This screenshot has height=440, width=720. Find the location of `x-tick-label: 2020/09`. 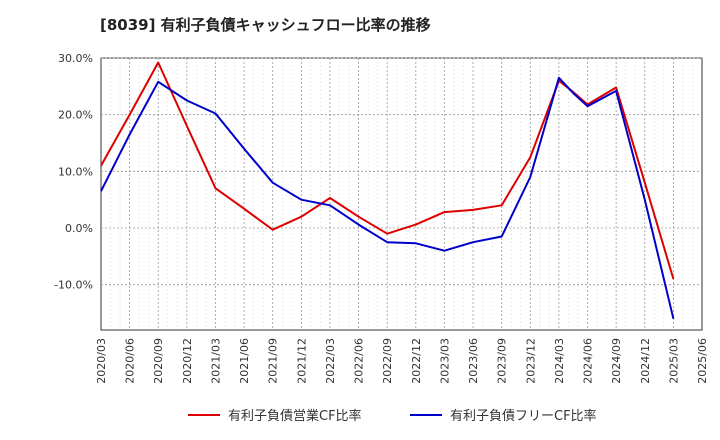

x-tick-label: 2020/09 is located at coordinates (158, 361).